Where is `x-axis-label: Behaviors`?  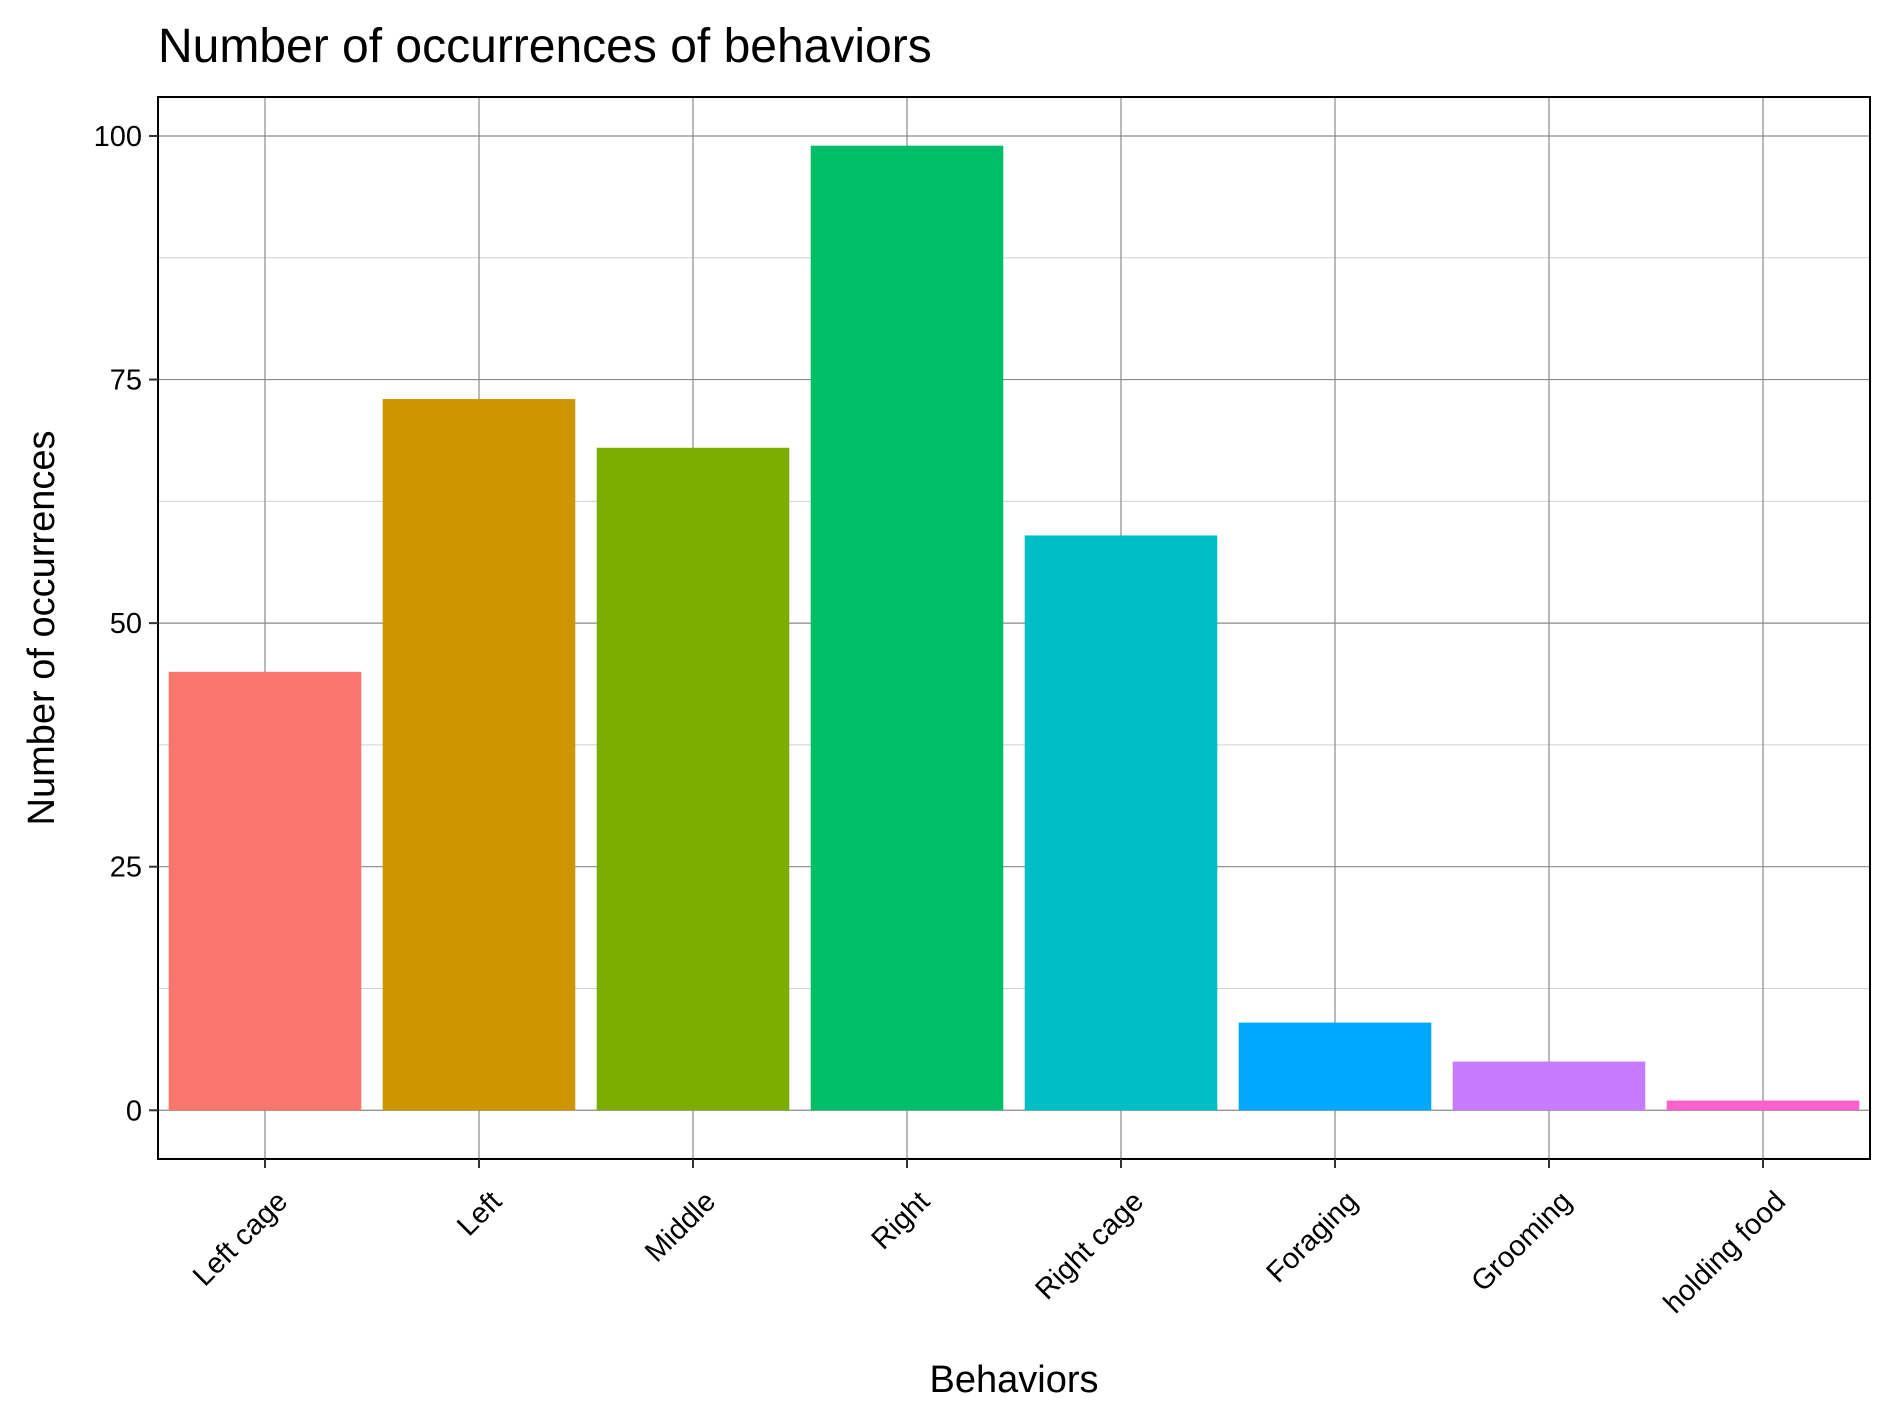
x-axis-label: Behaviors is located at coordinates (1014, 1380).